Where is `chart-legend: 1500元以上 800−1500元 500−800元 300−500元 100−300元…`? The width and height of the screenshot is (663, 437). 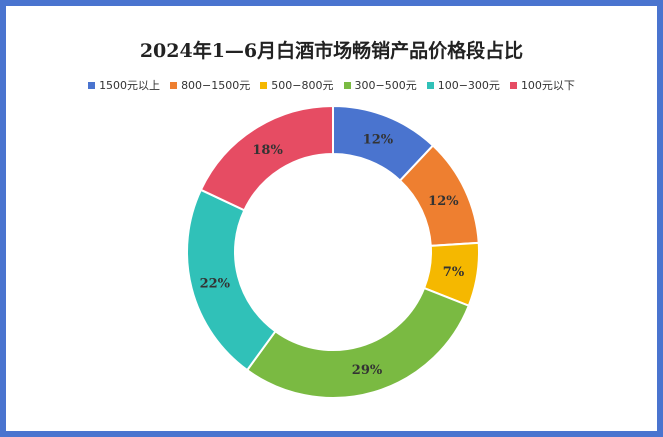
chart-legend: 1500元以上 800−1500元 500−800元 300−500元 100−300元… is located at coordinates (331, 85).